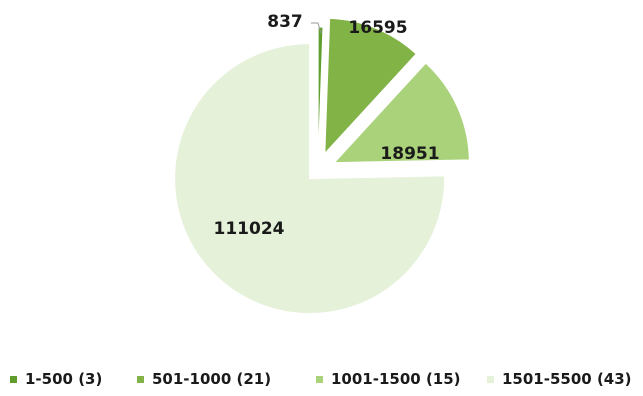  I want to click on legend-label: 1001-1500 (15), so click(396, 379).